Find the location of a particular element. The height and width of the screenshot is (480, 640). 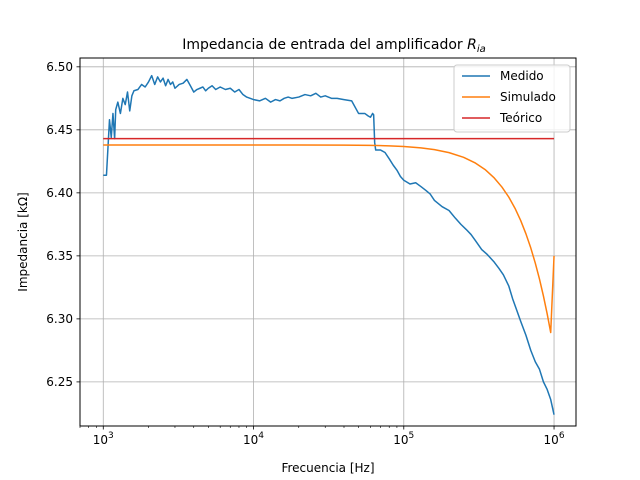

y-axis-label: Impedancia [kΩ] is located at coordinates (23, 241).